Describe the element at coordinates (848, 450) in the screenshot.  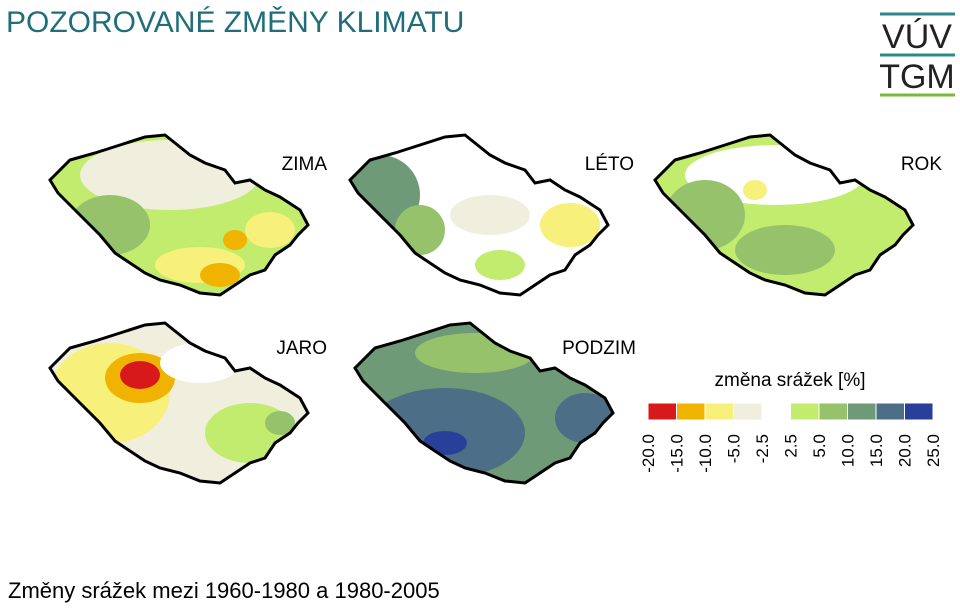
I see `legend-tick-label: 10.0` at that location.